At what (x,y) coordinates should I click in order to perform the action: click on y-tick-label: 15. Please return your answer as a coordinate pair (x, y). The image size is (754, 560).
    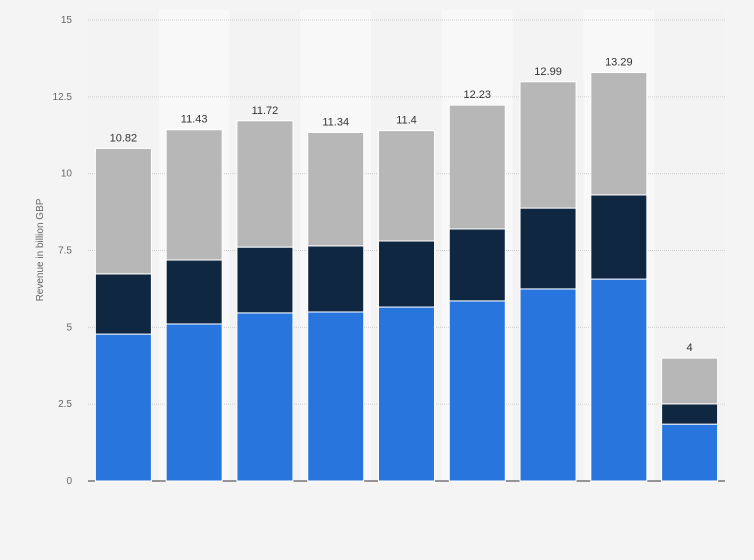
    Looking at the image, I should click on (67, 20).